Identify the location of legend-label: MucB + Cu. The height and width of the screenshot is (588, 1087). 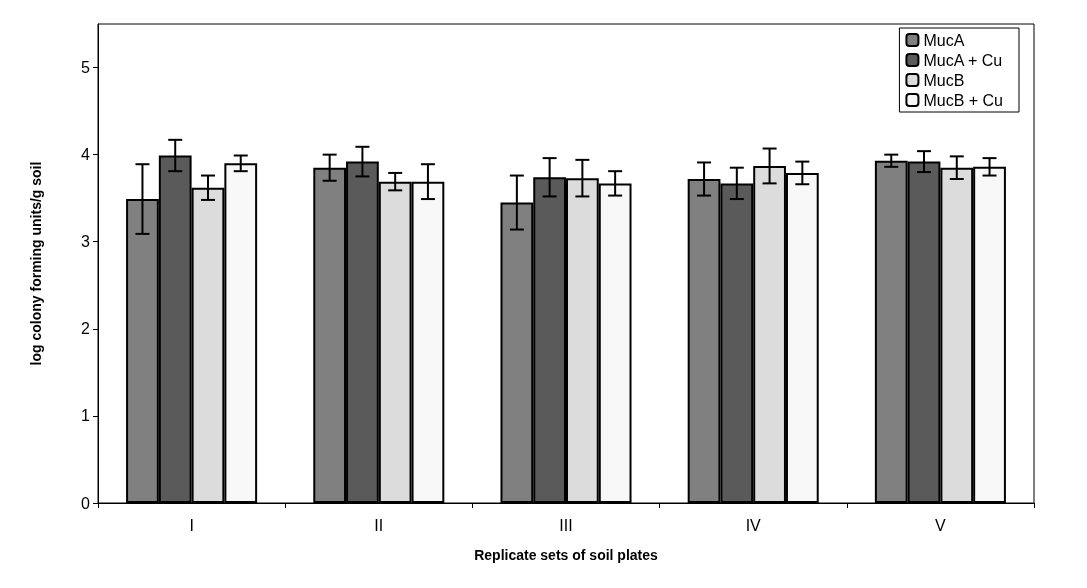
(963, 100).